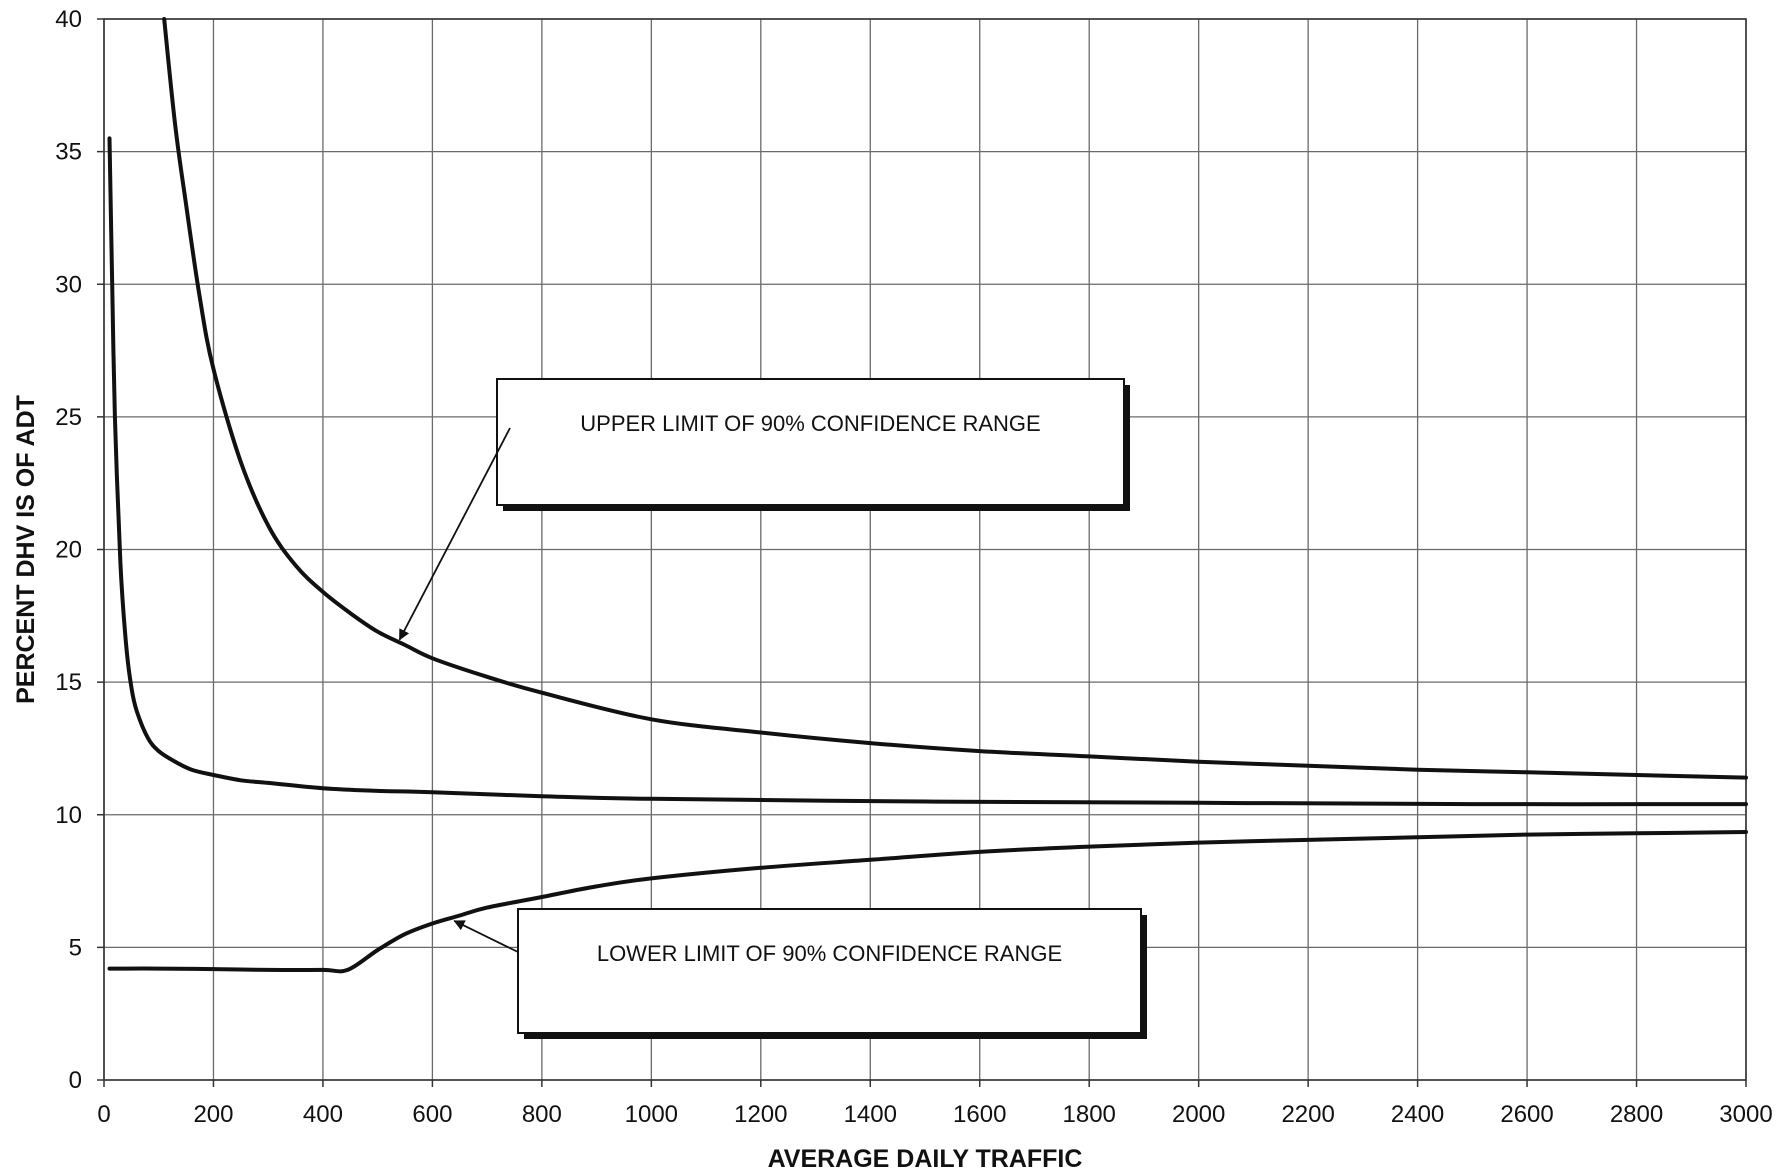 This screenshot has width=1791, height=1174. Describe the element at coordinates (810, 423) in the screenshot. I see `annotation-text-0: UPPER LIMIT OF 90% CONFIDENCE RANGE` at that location.